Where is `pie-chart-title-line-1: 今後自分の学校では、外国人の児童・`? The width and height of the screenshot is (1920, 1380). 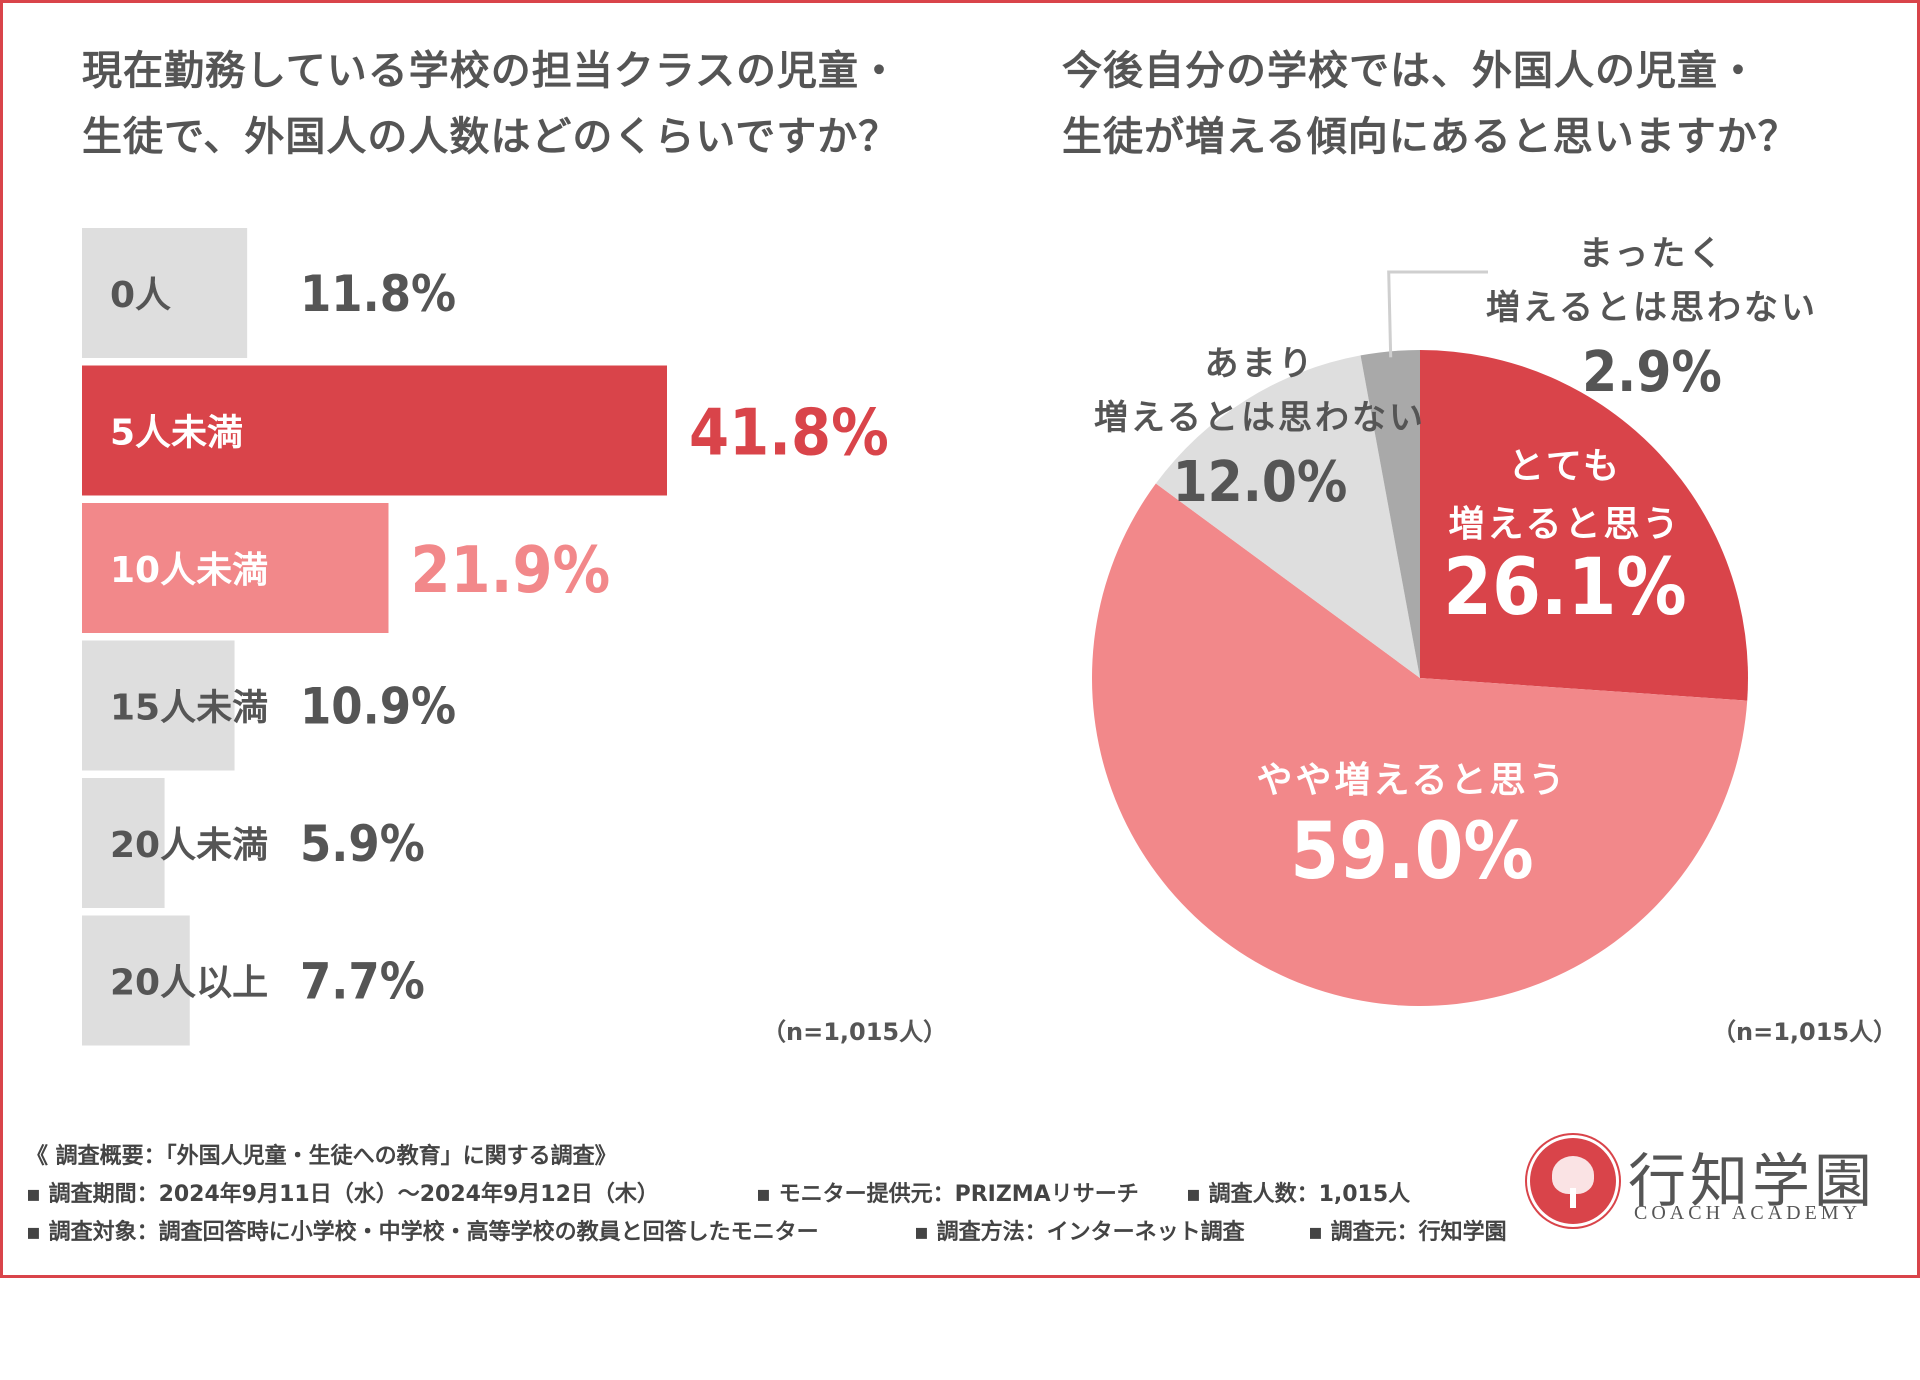 pie-chart-title-line-1: 今後自分の学校では、外国人の児童・ is located at coordinates (1410, 71).